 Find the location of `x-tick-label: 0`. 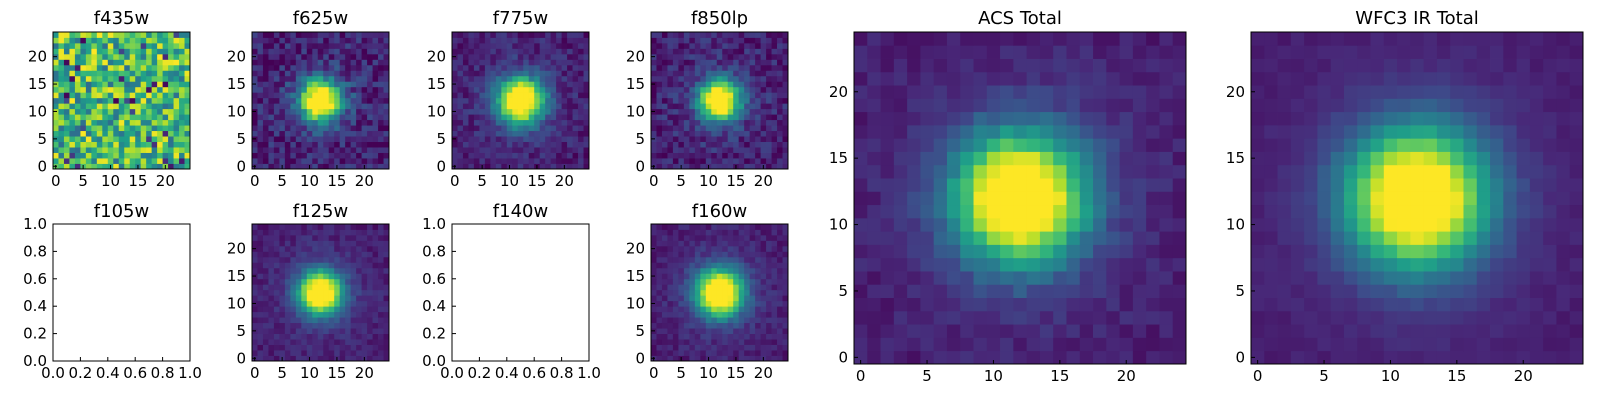

x-tick-label: 0 is located at coordinates (255, 181).